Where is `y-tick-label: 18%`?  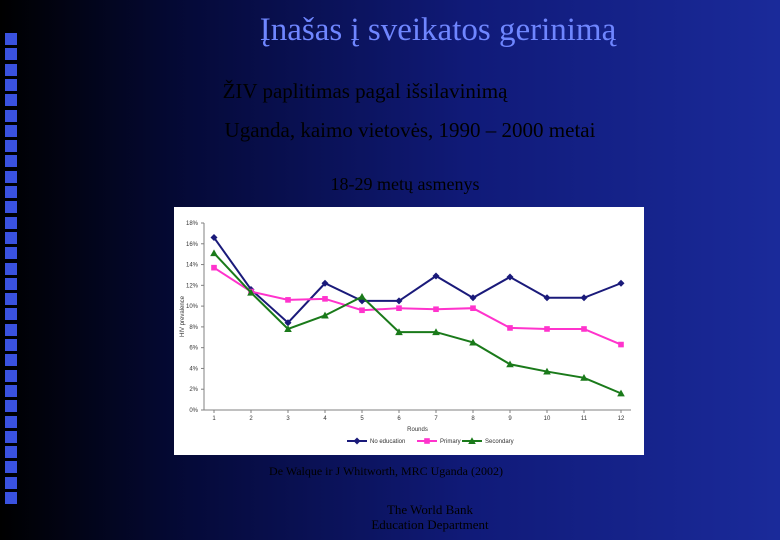 y-tick-label: 18% is located at coordinates (192, 224).